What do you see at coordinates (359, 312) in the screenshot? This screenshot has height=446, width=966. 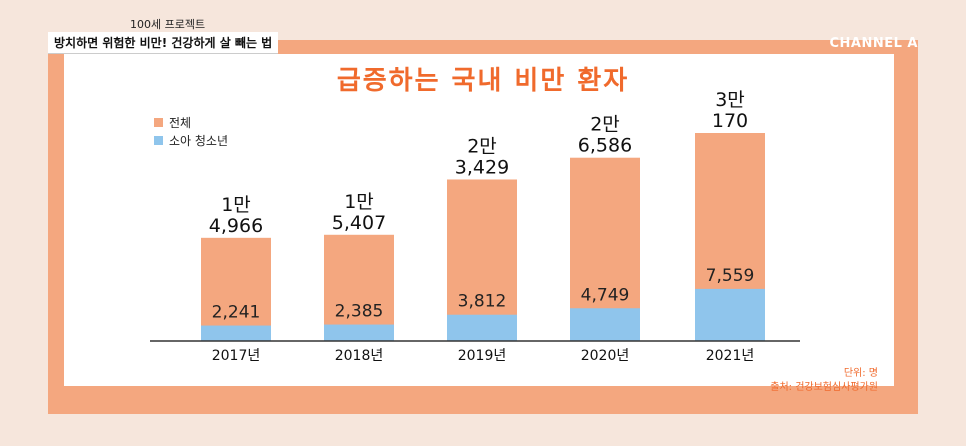 I see `label-youth-1: 2,385` at bounding box center [359, 312].